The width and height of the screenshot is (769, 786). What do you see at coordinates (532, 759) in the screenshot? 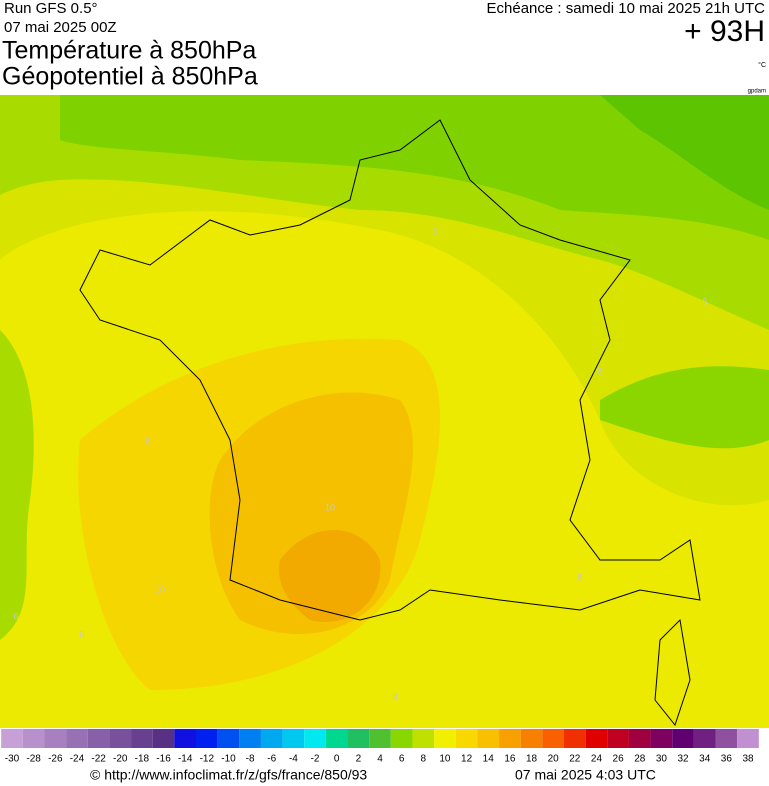
I see `colorbar-label: 18` at bounding box center [532, 759].